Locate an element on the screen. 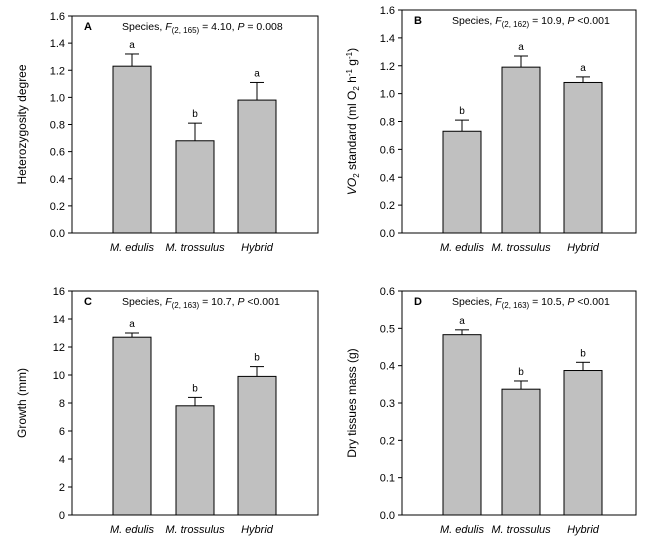  y-tick-label: 0.3 is located at coordinates (387, 404).